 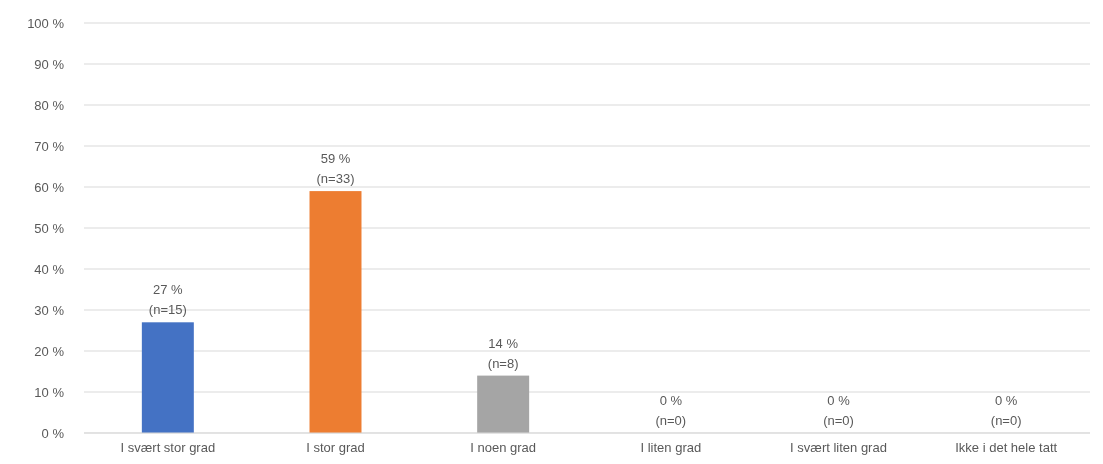 What do you see at coordinates (335, 448) in the screenshot?
I see `x-tick-label: I stor grad` at bounding box center [335, 448].